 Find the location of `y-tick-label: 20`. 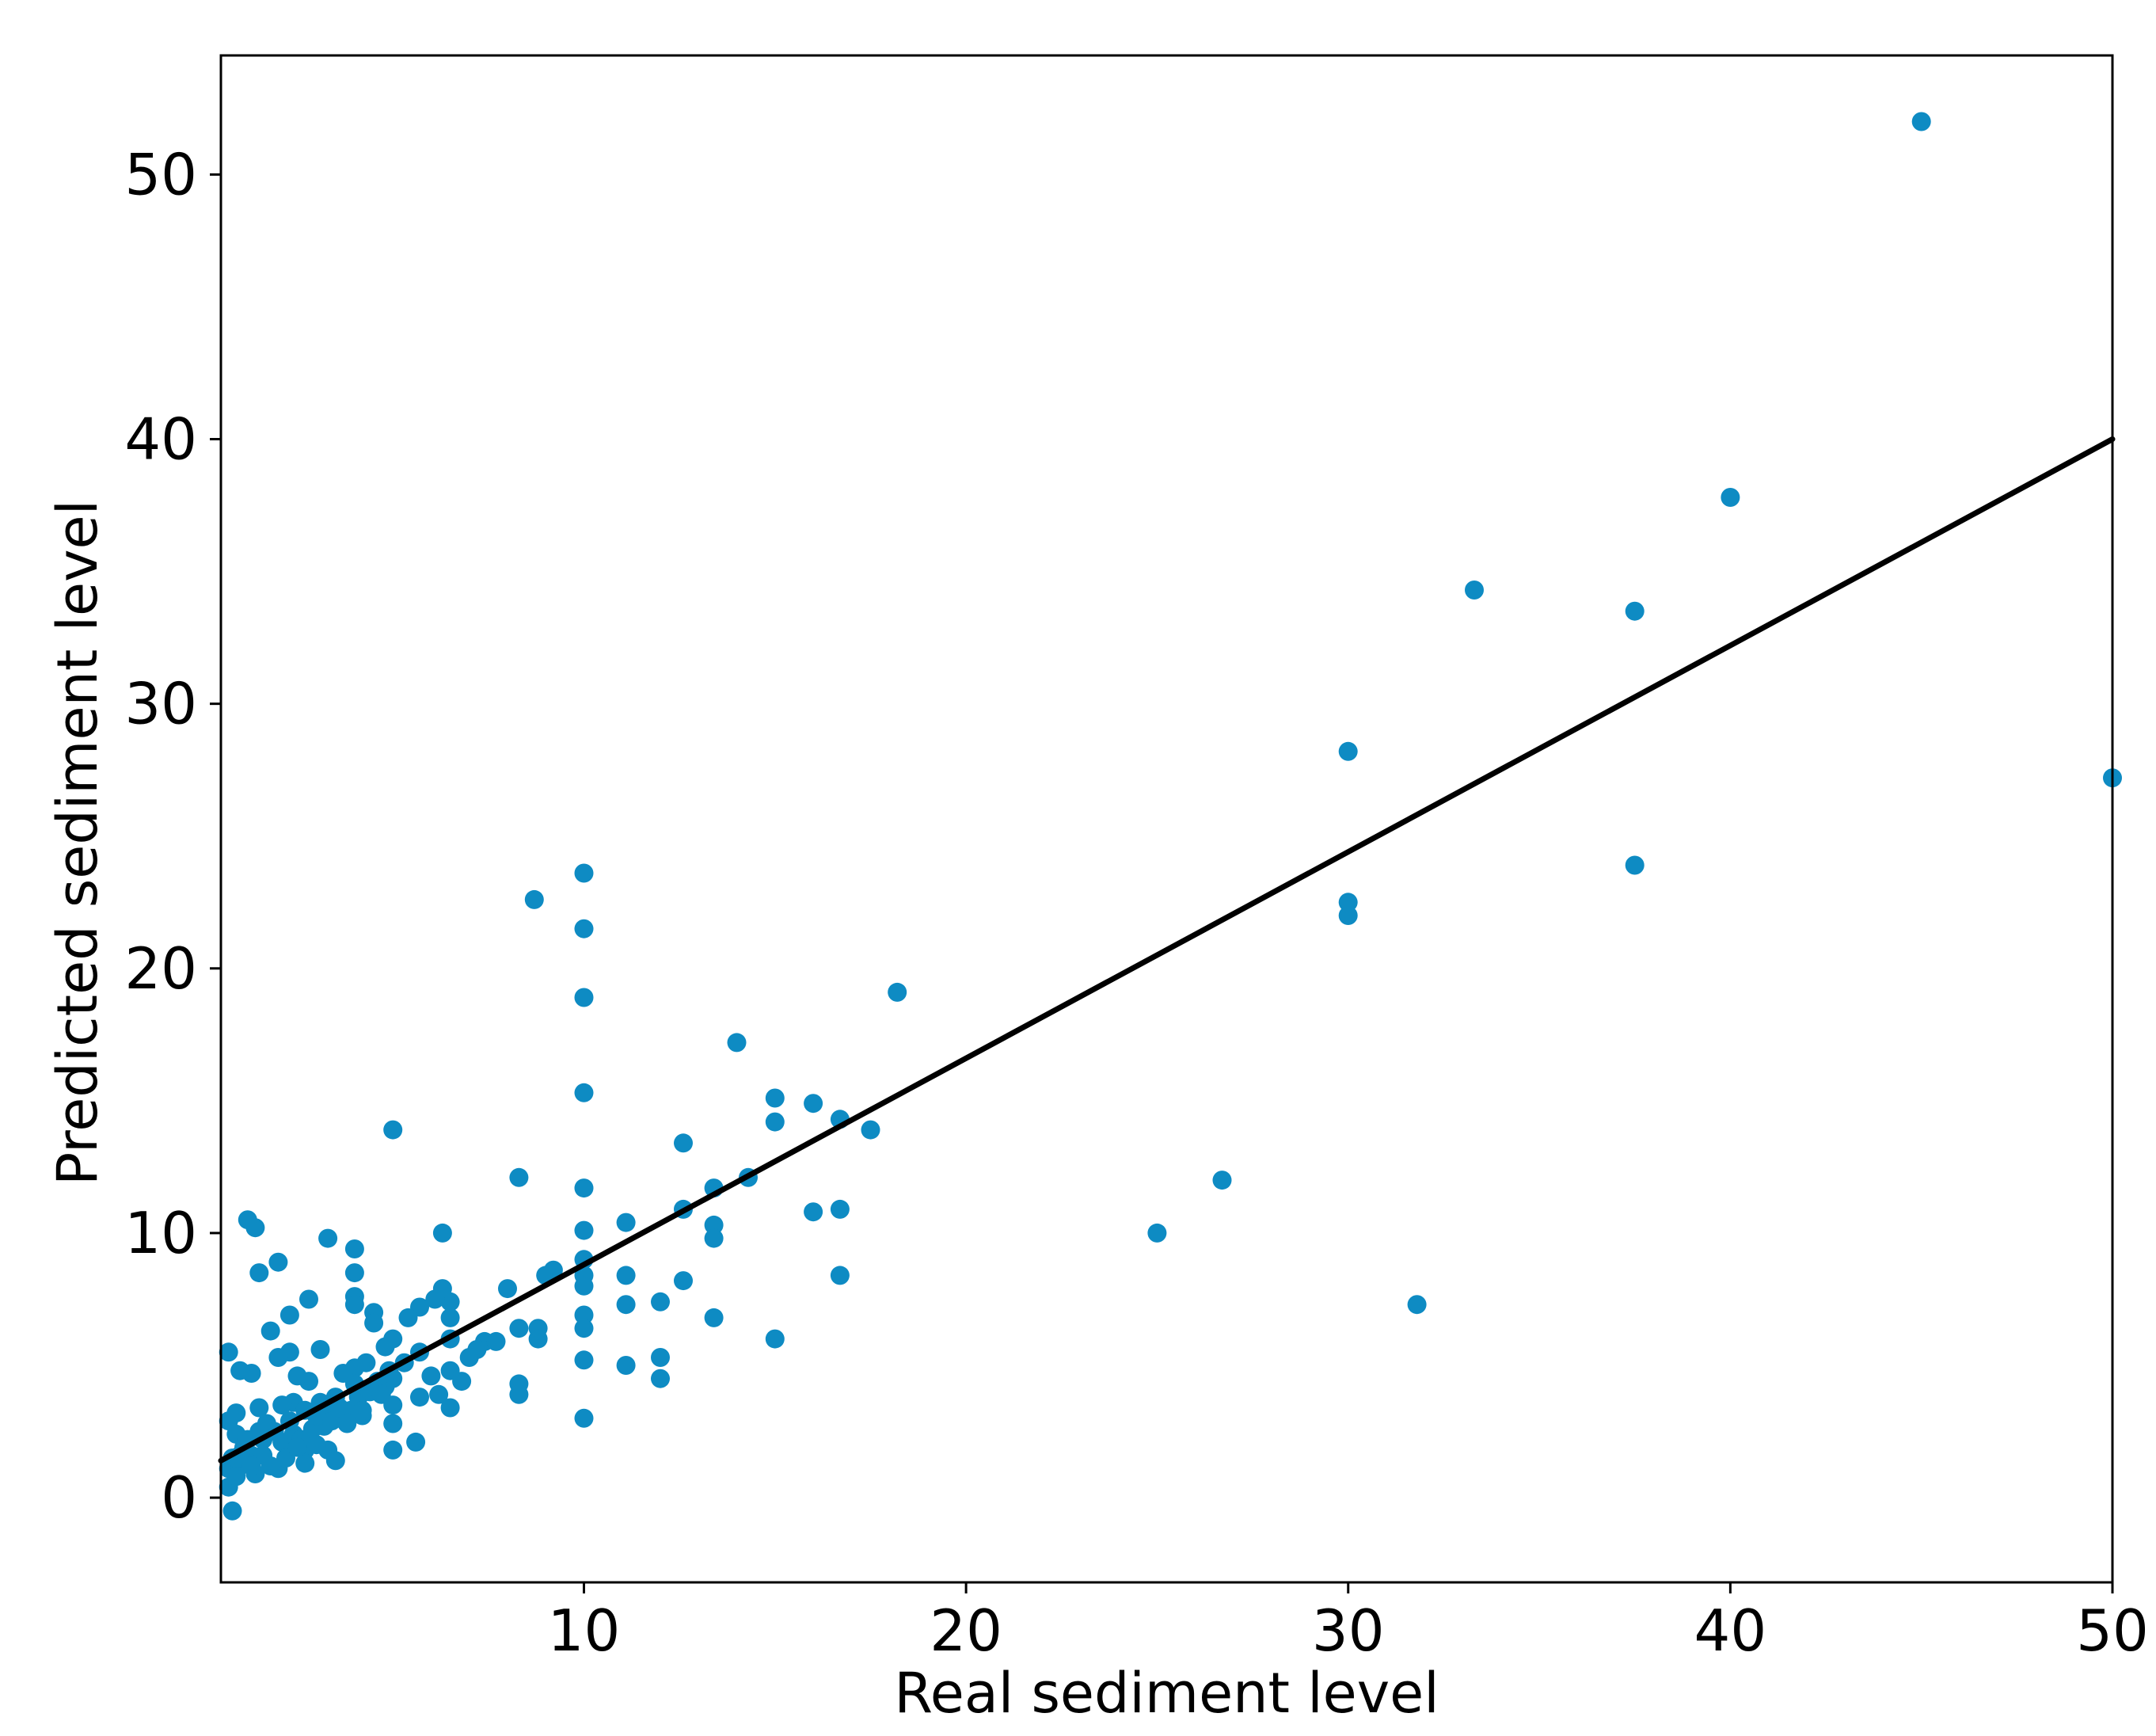

y-tick-label: 20 is located at coordinates (160, 968).